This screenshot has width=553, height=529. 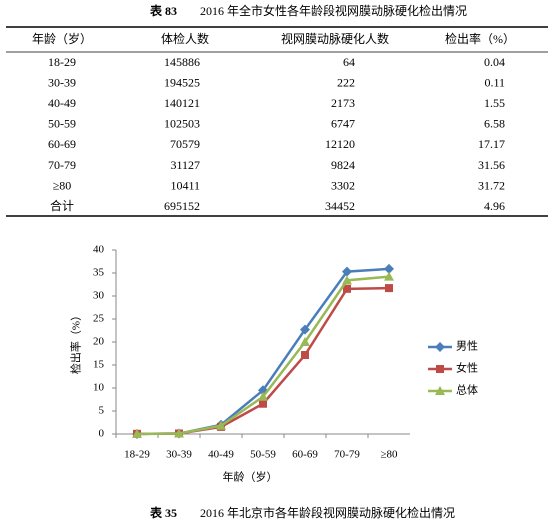 What do you see at coordinates (99, 342) in the screenshot?
I see `y-tick-label: 20` at bounding box center [99, 342].